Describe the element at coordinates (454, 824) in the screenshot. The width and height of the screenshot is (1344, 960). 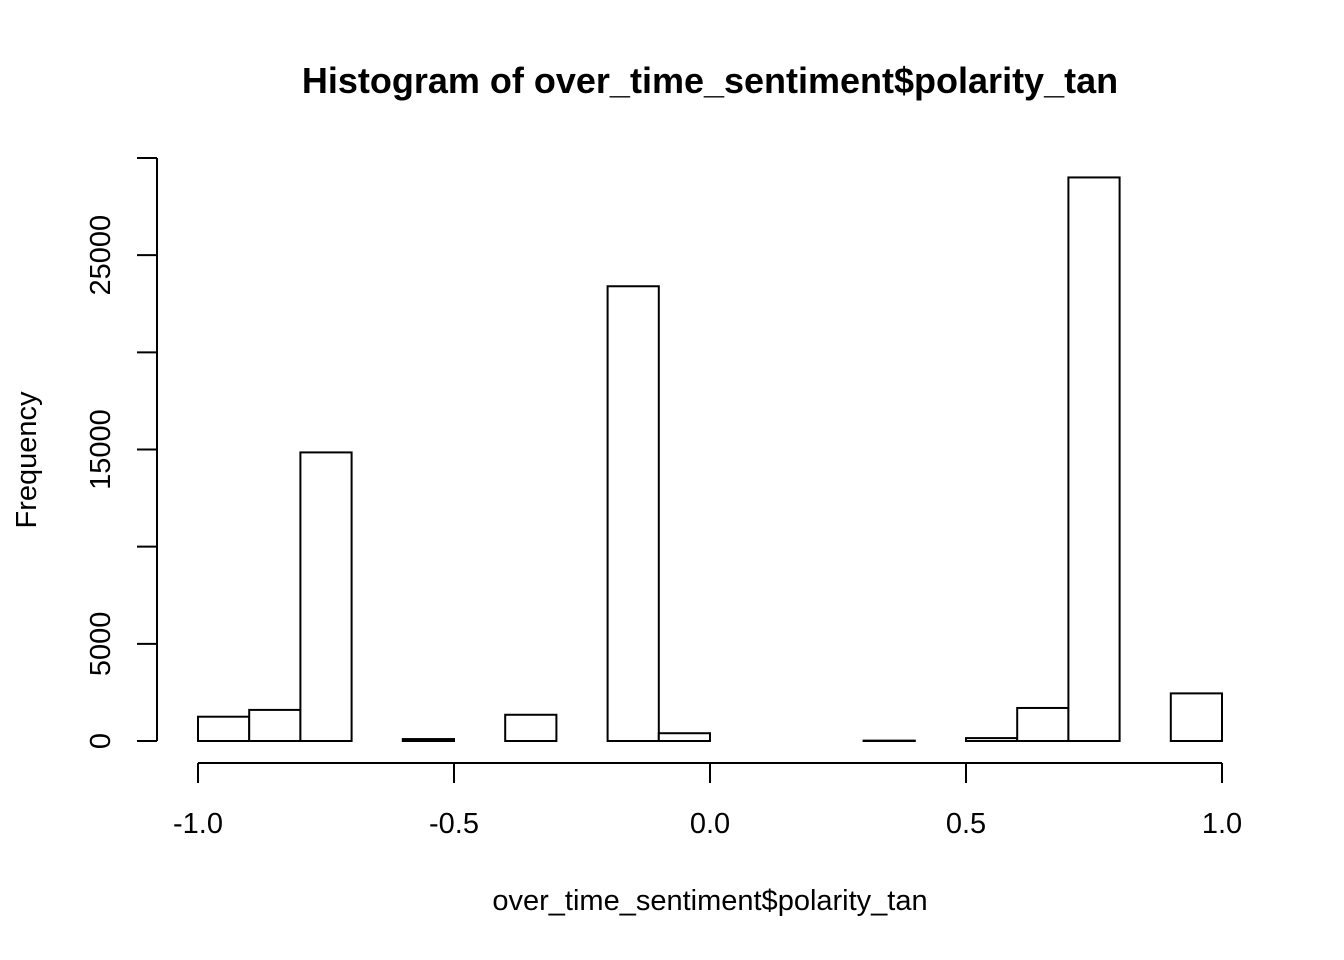
I see `x-tick-label: -0.5` at that location.